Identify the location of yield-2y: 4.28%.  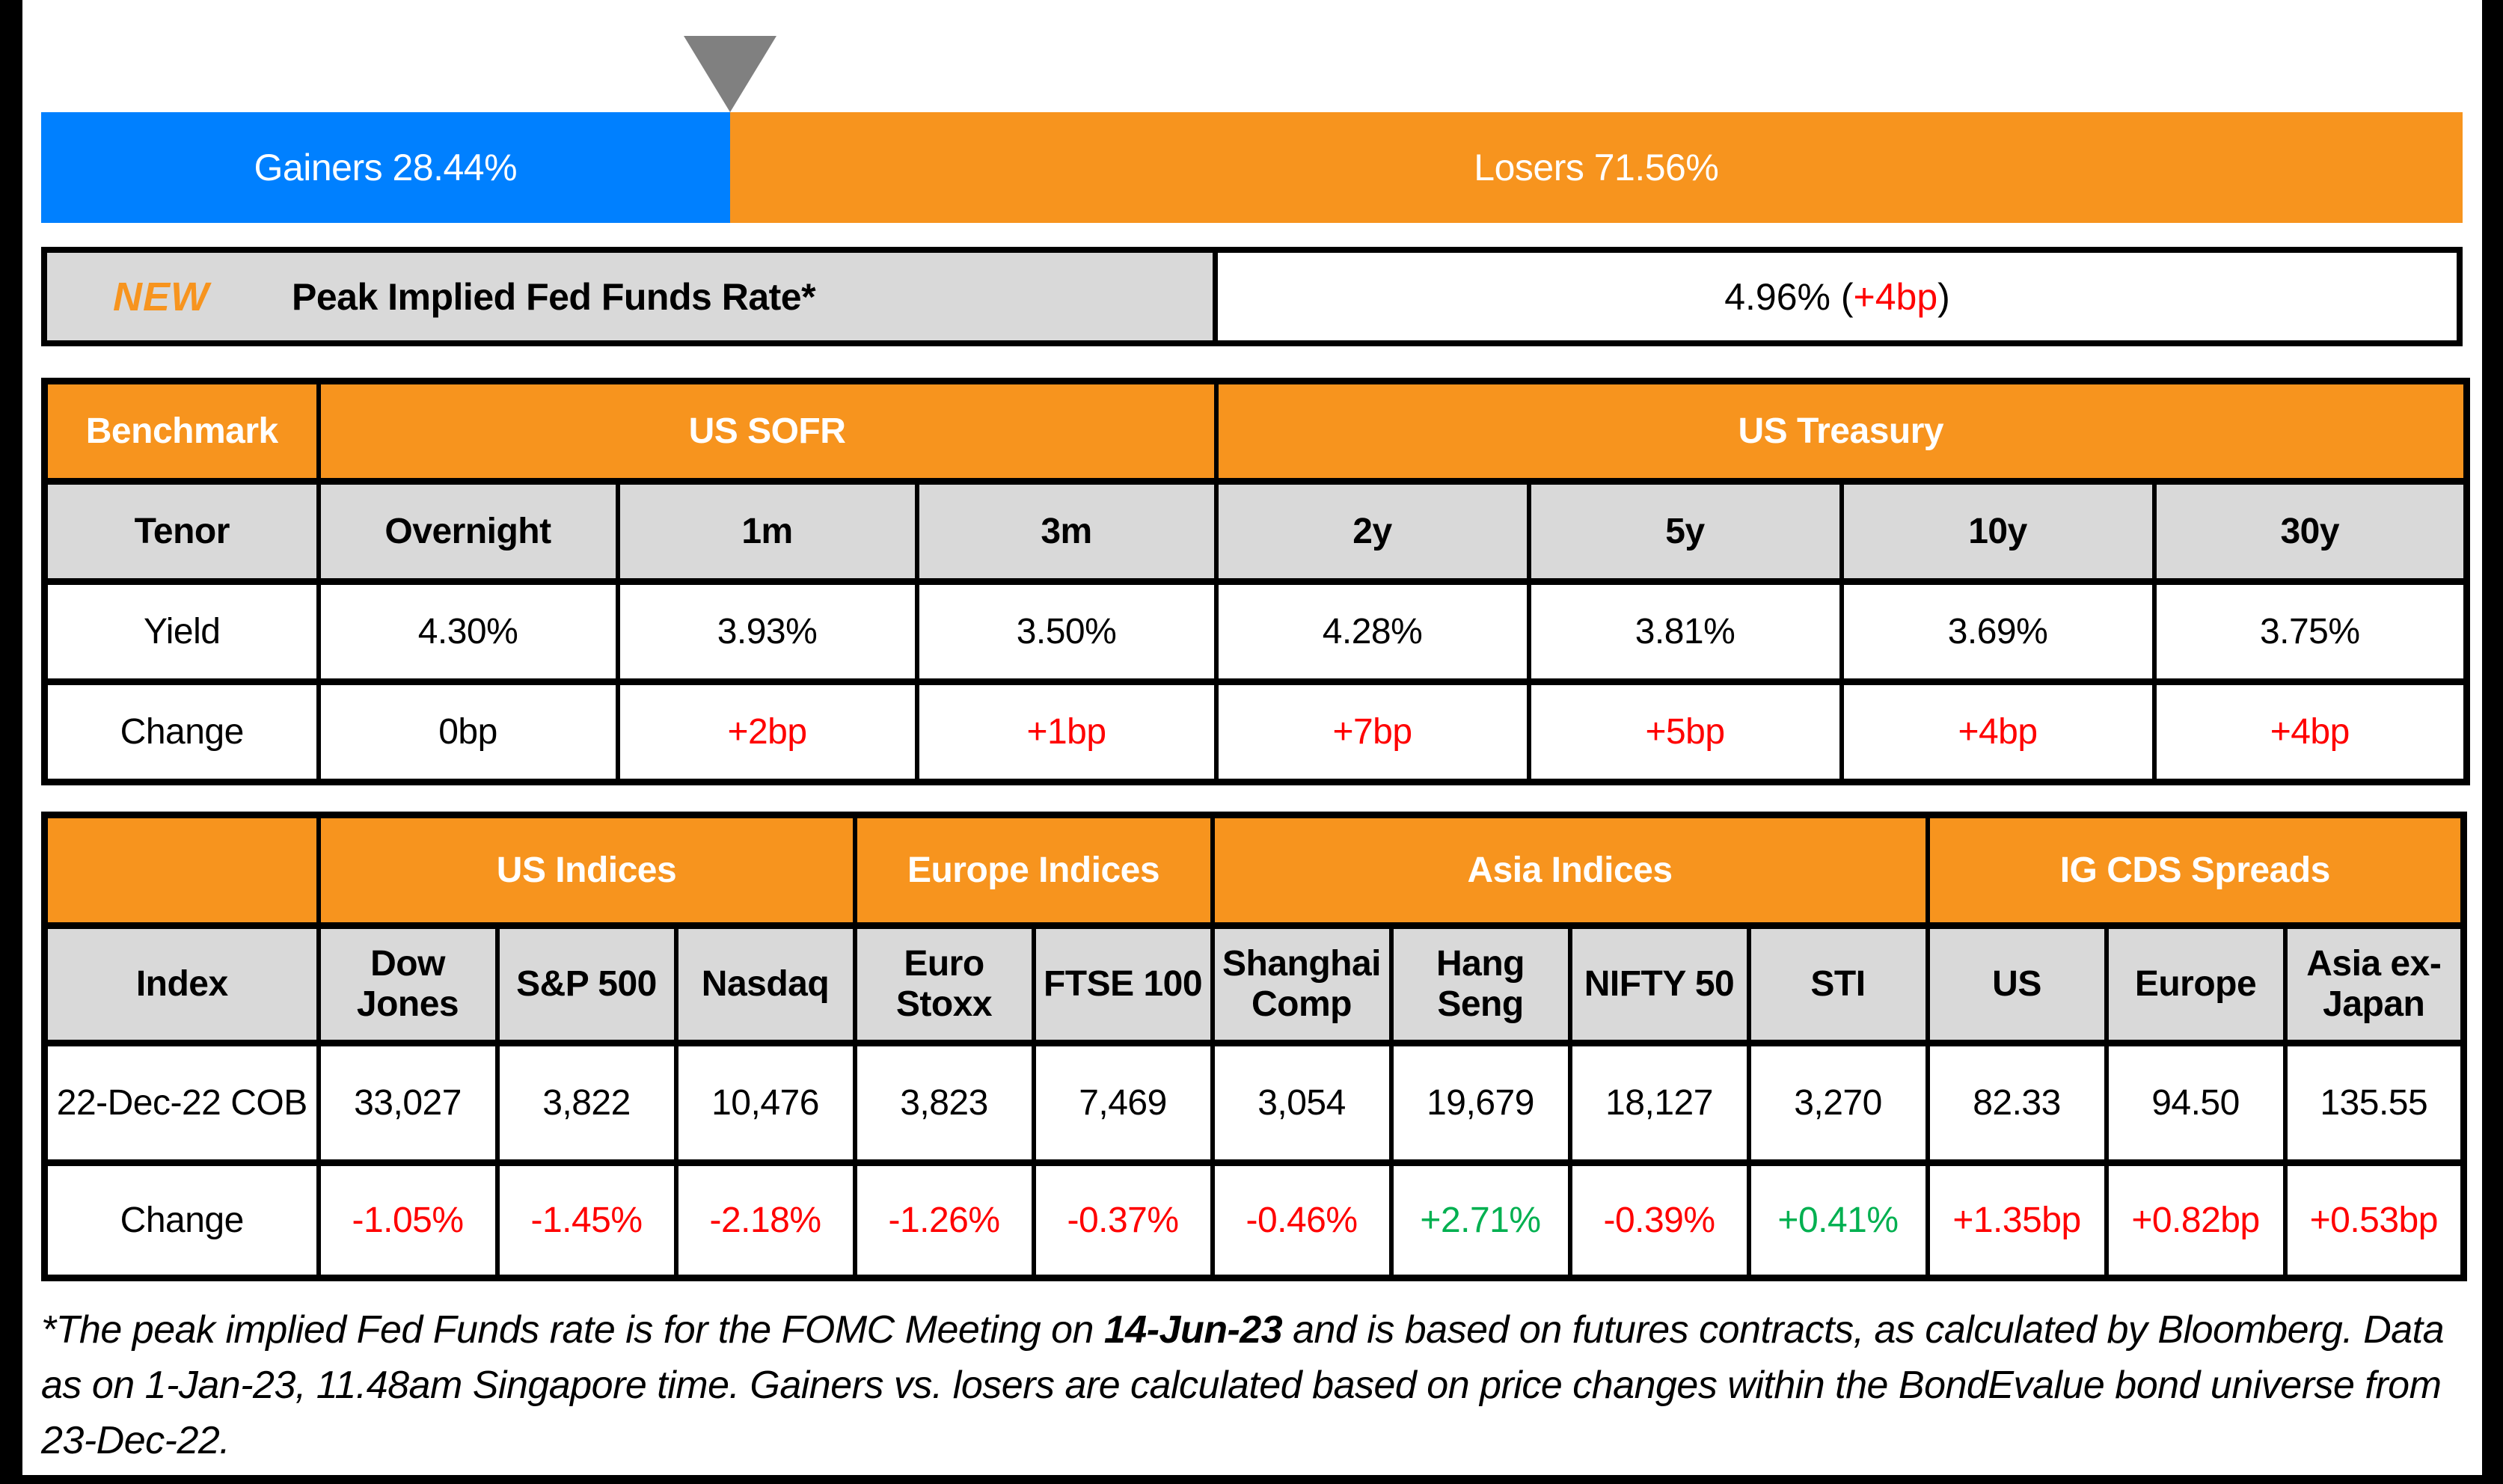
(1372, 631).